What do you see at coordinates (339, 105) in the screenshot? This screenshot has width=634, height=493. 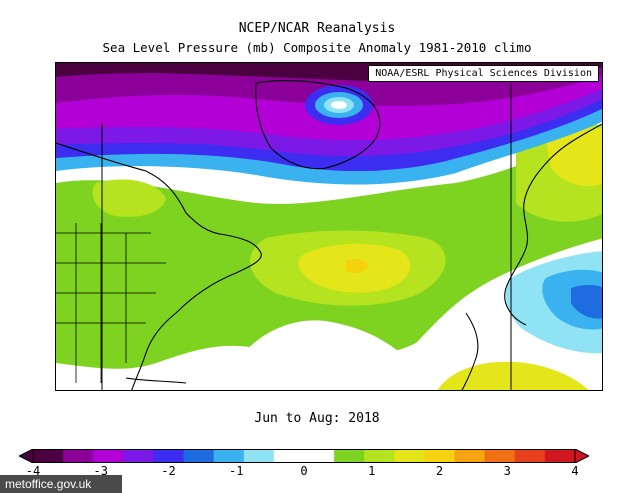 I see `low-center-core` at bounding box center [339, 105].